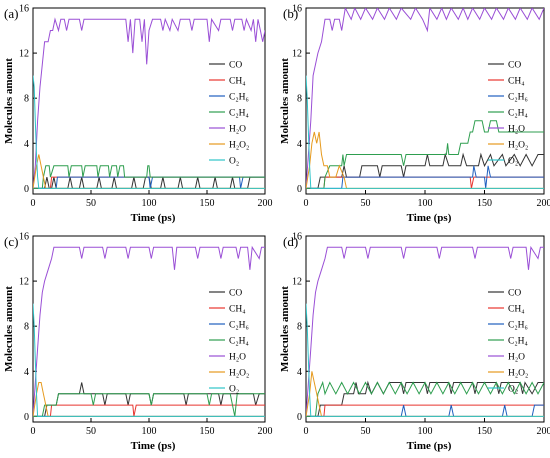 This screenshot has height=458, width=550. I want to click on panel-label: (c), so click(11, 241).